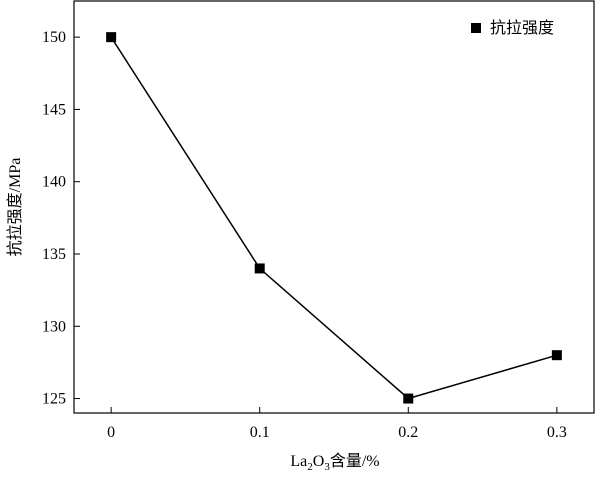  I want to click on legend-marker-icon, so click(476, 28).